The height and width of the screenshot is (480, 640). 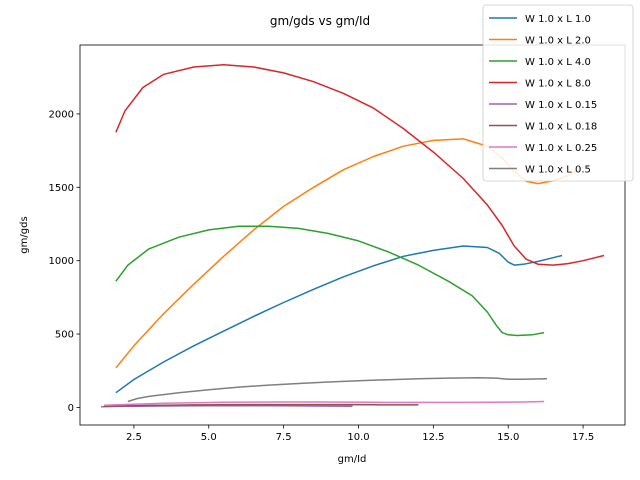 What do you see at coordinates (583, 437) in the screenshot?
I see `x-tick-label: 17.5` at bounding box center [583, 437].